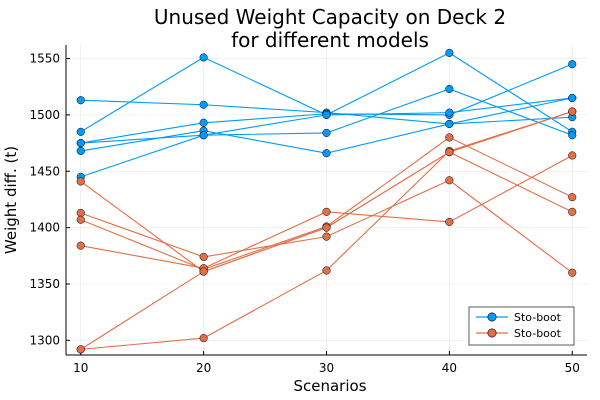 The image size is (600, 400). I want to click on y-tick-label: 1550, so click(44, 59).